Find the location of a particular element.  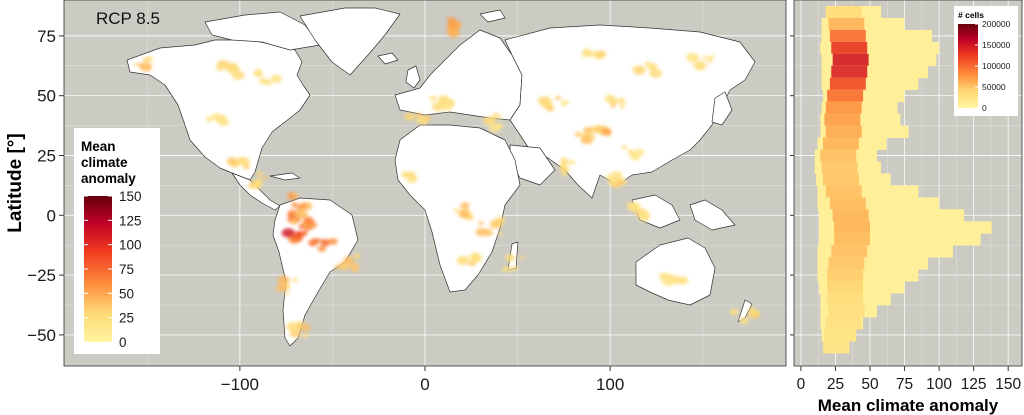

y-axis-title: Latitude [°] is located at coordinates (15, 182).